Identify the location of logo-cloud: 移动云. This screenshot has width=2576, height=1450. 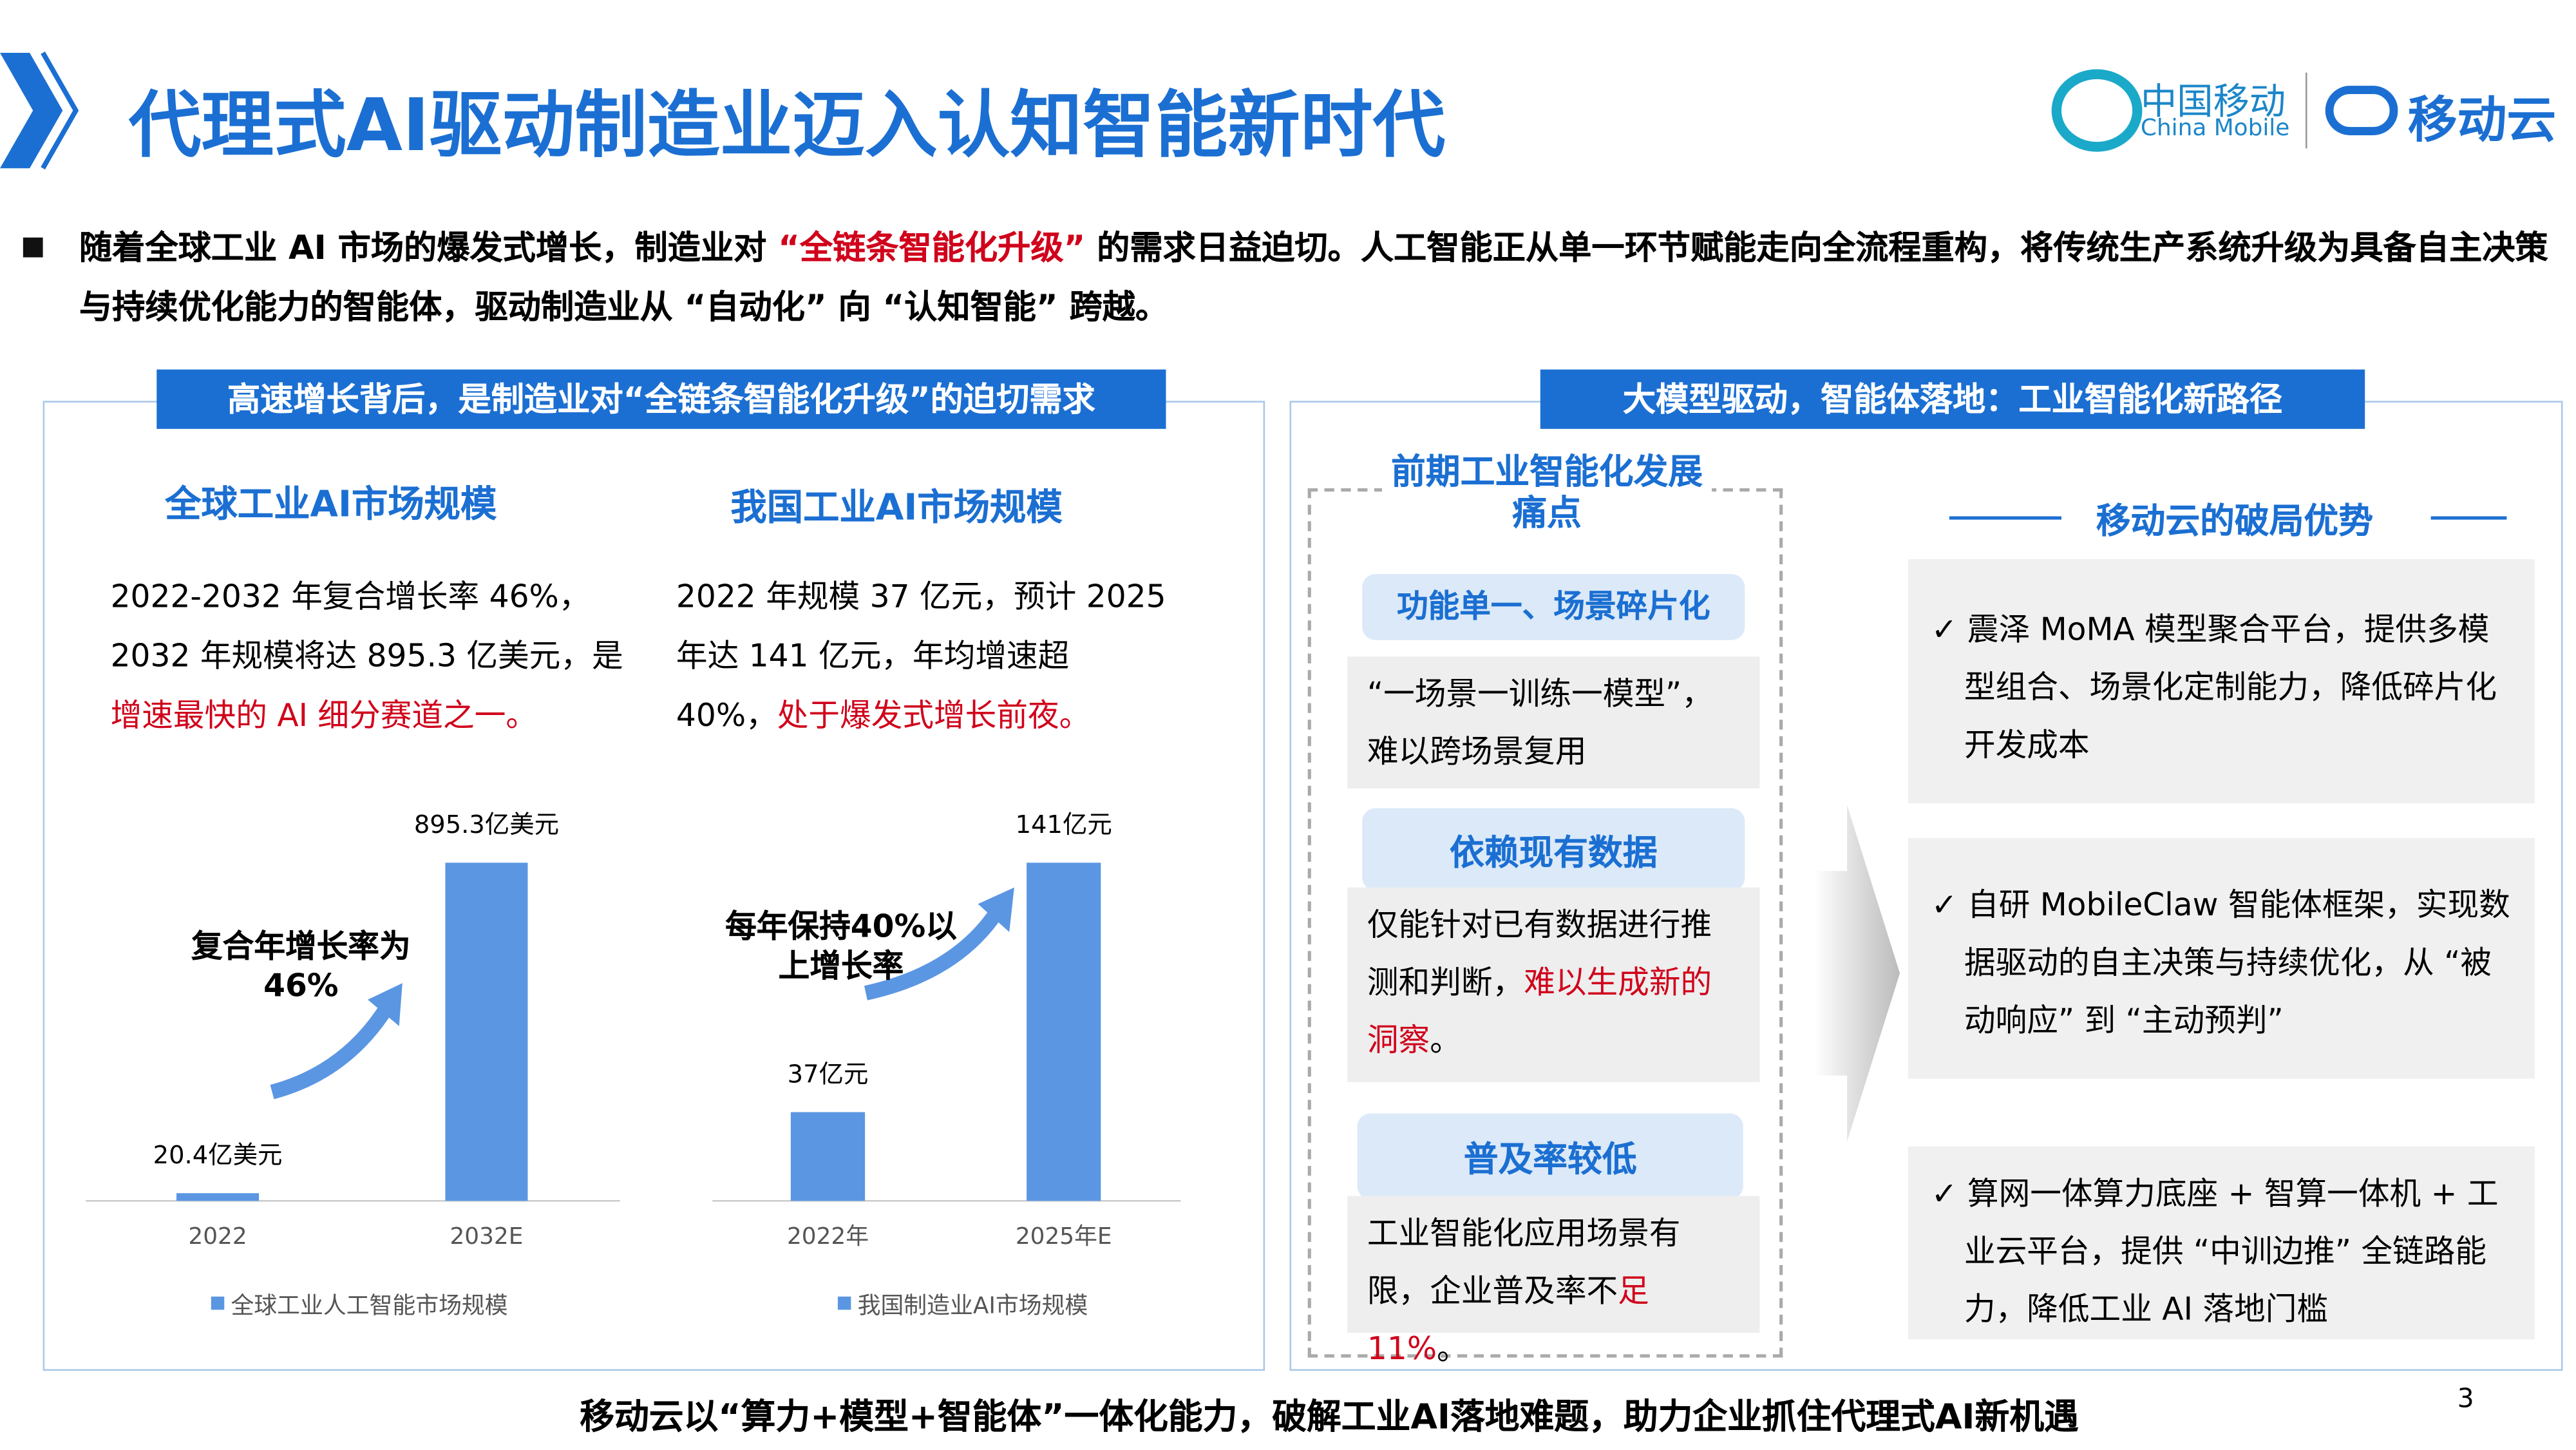
(2482, 122).